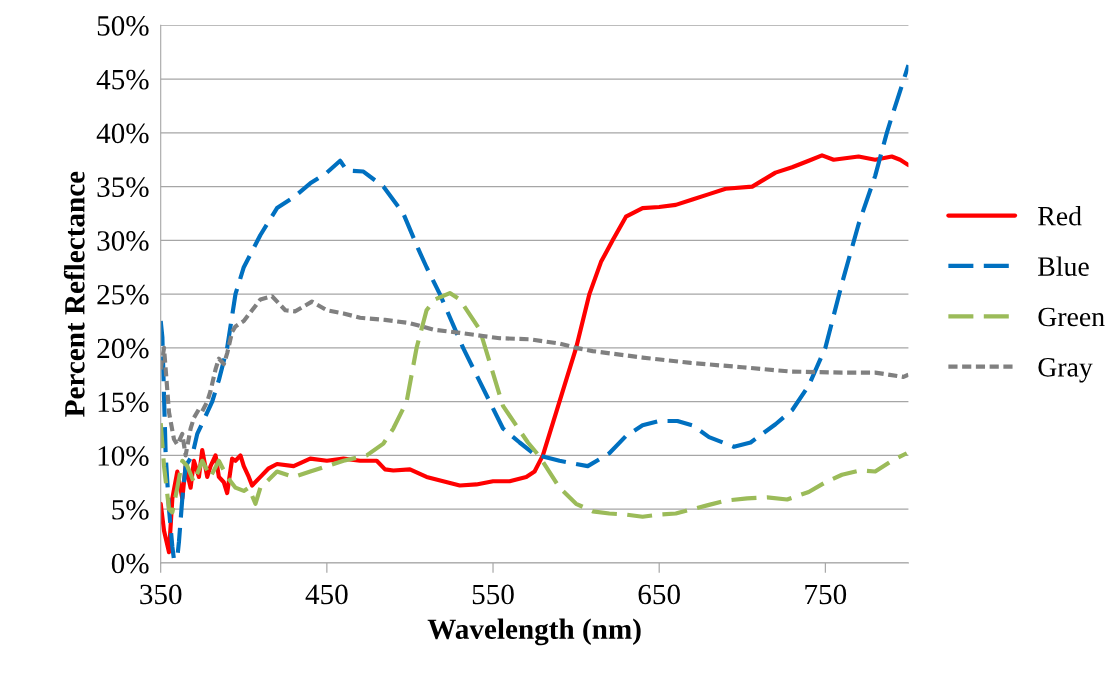  Describe the element at coordinates (123, 402) in the screenshot. I see `y-tick-label: 15%` at that location.